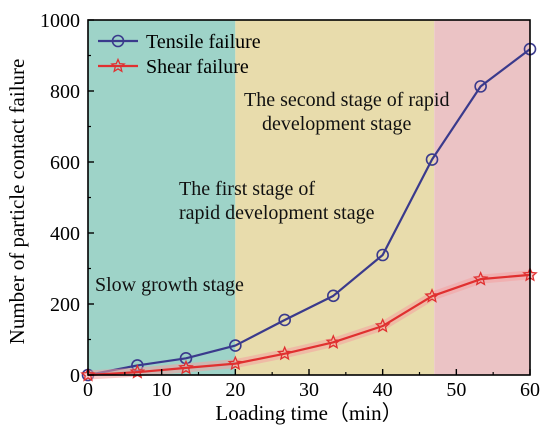  I want to click on legend-item: Tensile failure, so click(179, 42).